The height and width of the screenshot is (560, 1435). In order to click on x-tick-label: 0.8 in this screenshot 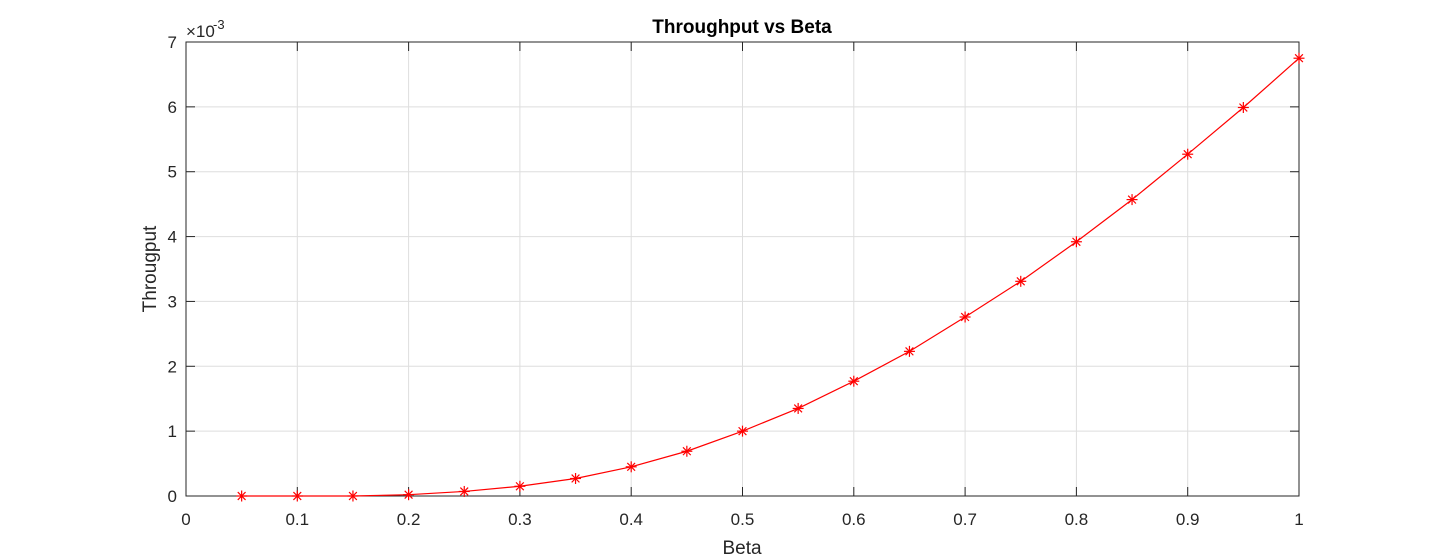, I will do `click(1077, 519)`.